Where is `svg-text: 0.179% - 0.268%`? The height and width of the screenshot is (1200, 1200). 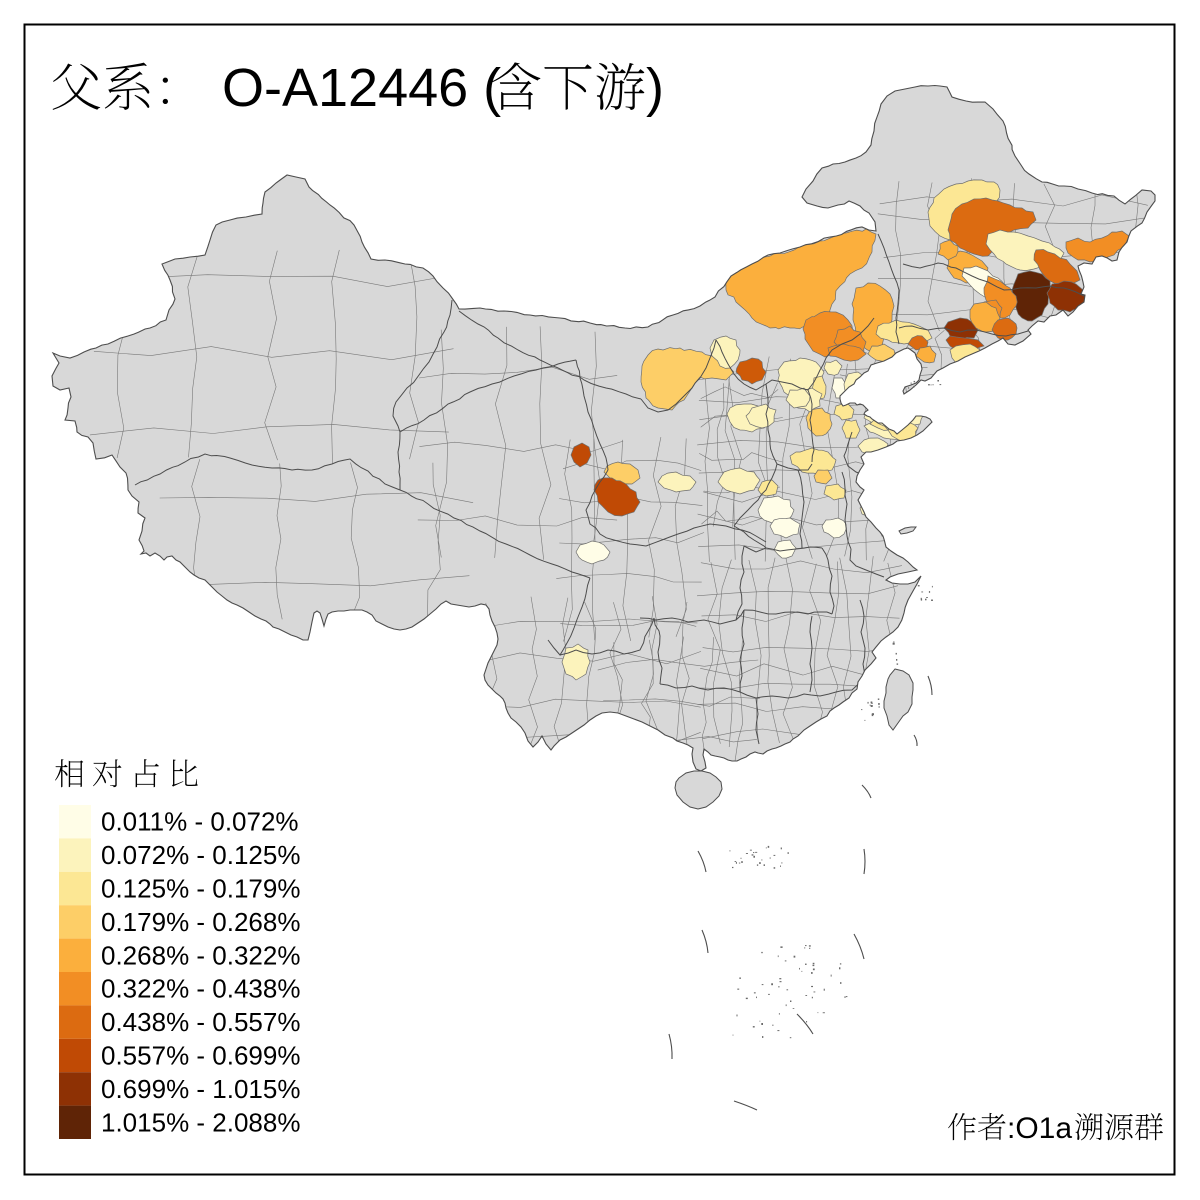
svg-text: 0.179% - 0.268% is located at coordinates (200, 922).